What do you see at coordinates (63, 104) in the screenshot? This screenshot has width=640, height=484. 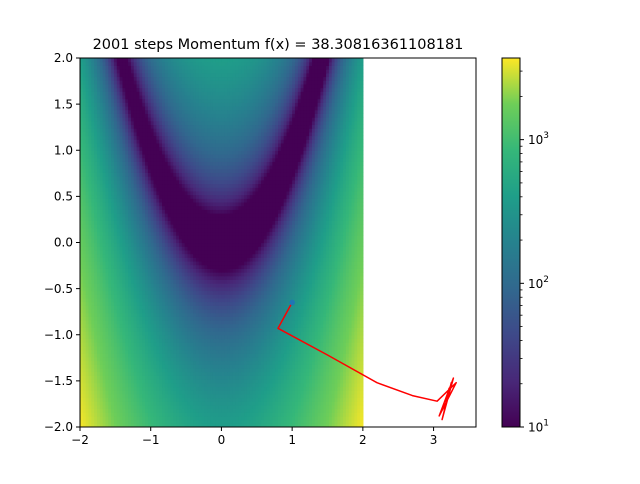 I see `y-tick-label: 1.5` at bounding box center [63, 104].